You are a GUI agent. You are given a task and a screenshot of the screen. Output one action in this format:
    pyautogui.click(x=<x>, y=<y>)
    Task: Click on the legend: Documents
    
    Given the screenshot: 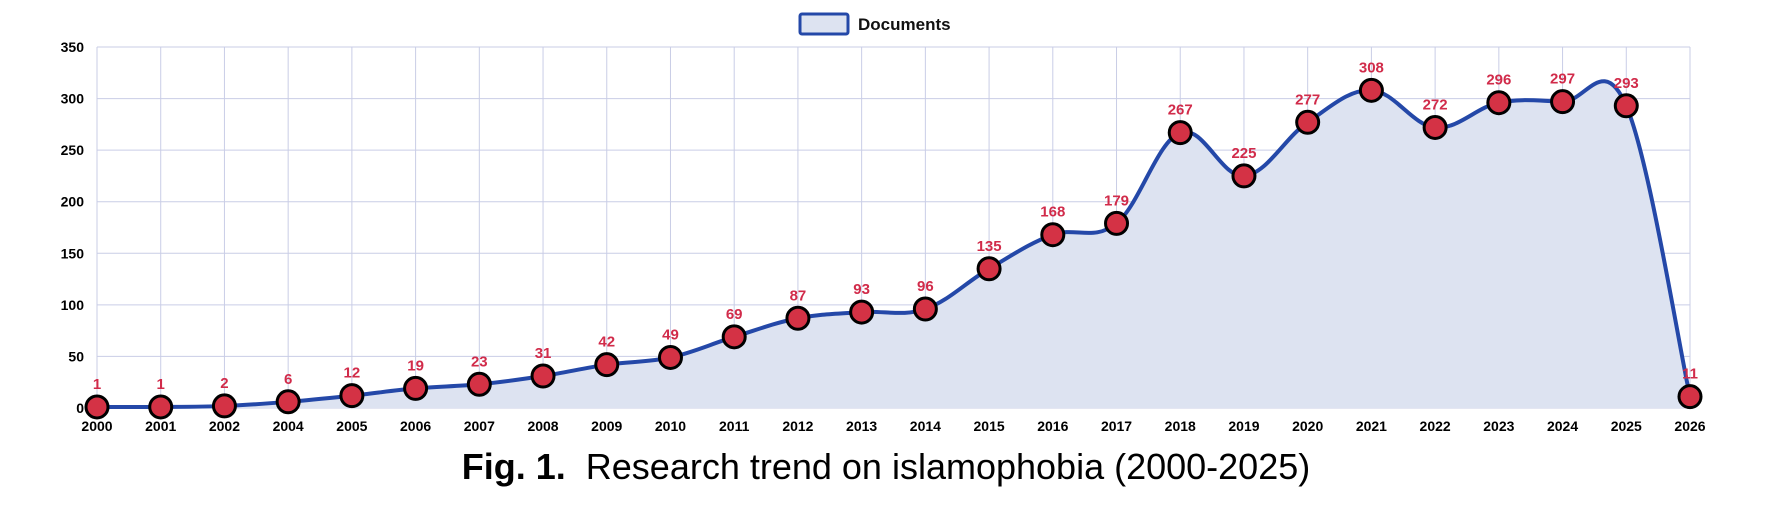 What is the action you would take?
    pyautogui.click(x=874, y=24)
    